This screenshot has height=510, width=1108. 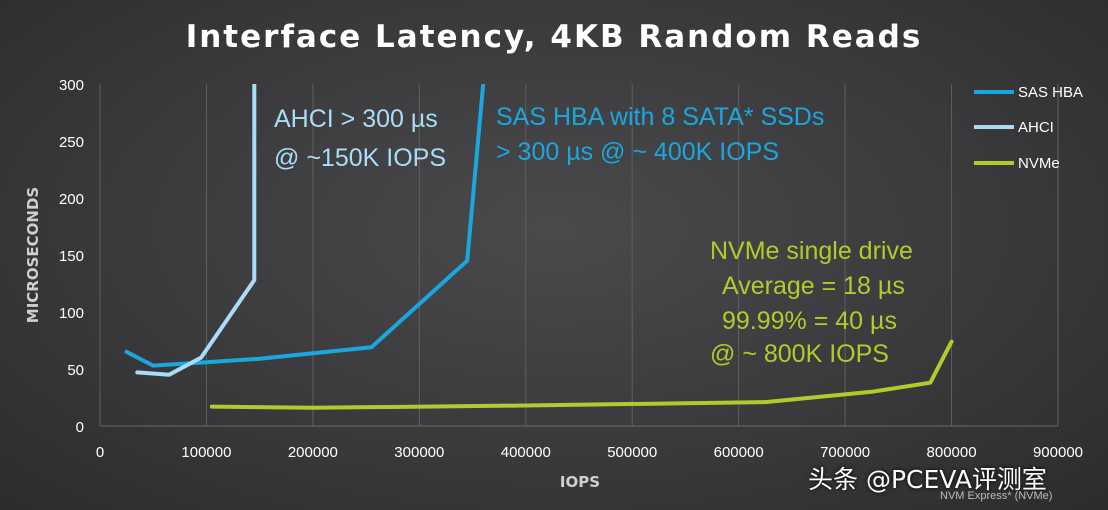 I want to click on series-line-ahci, so click(x=196, y=230).